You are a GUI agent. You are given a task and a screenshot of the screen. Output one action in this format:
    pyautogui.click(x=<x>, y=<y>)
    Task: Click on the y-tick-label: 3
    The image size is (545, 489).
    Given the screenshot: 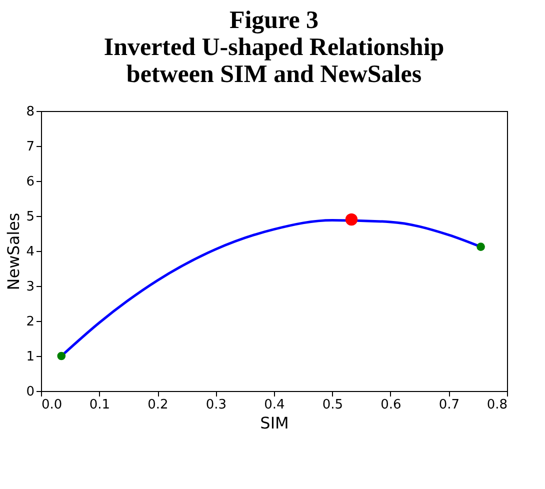 What is the action you would take?
    pyautogui.click(x=30, y=287)
    